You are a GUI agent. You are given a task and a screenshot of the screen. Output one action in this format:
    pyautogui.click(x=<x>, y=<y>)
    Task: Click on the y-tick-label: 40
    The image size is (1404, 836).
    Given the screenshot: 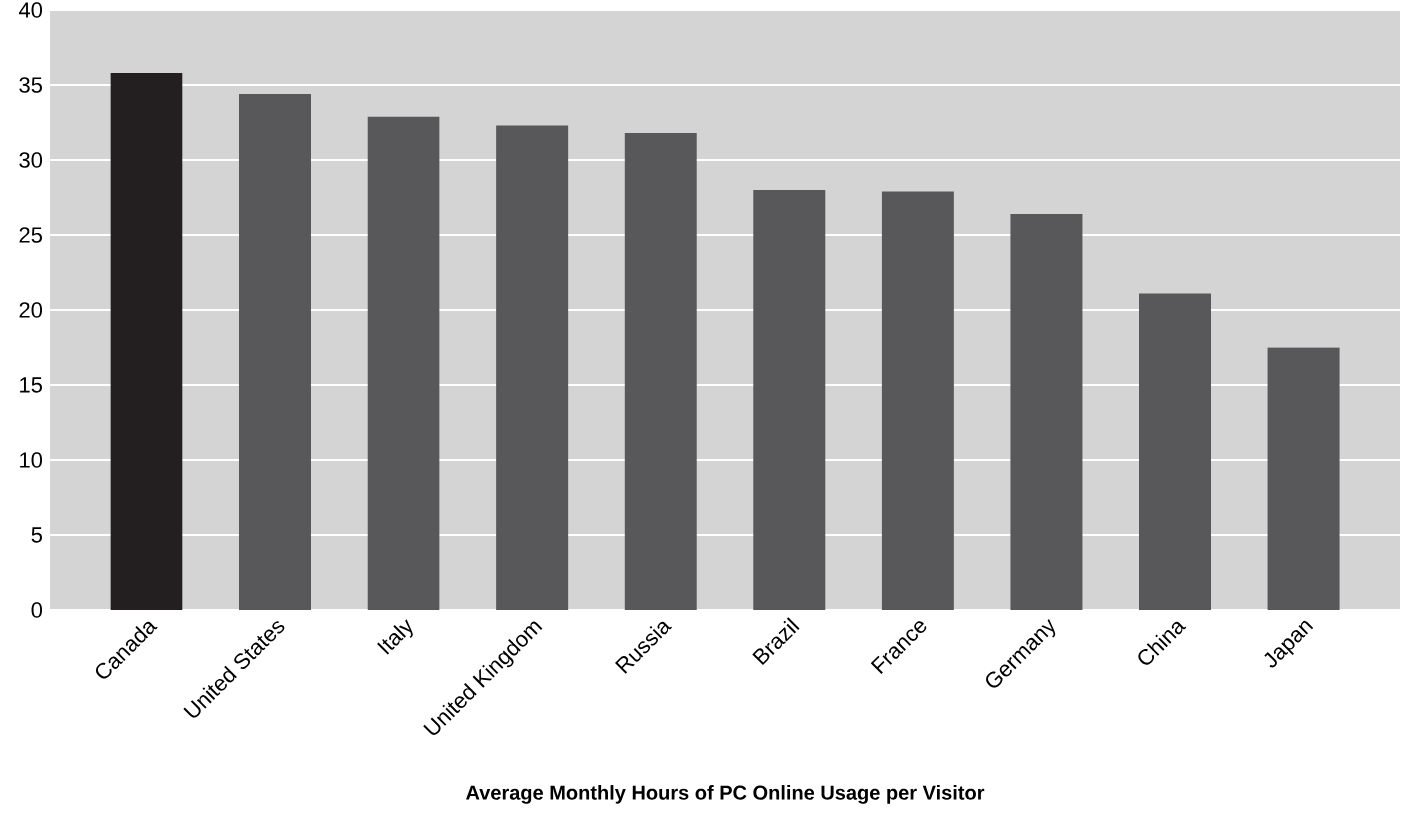 What is the action you would take?
    pyautogui.click(x=30, y=10)
    